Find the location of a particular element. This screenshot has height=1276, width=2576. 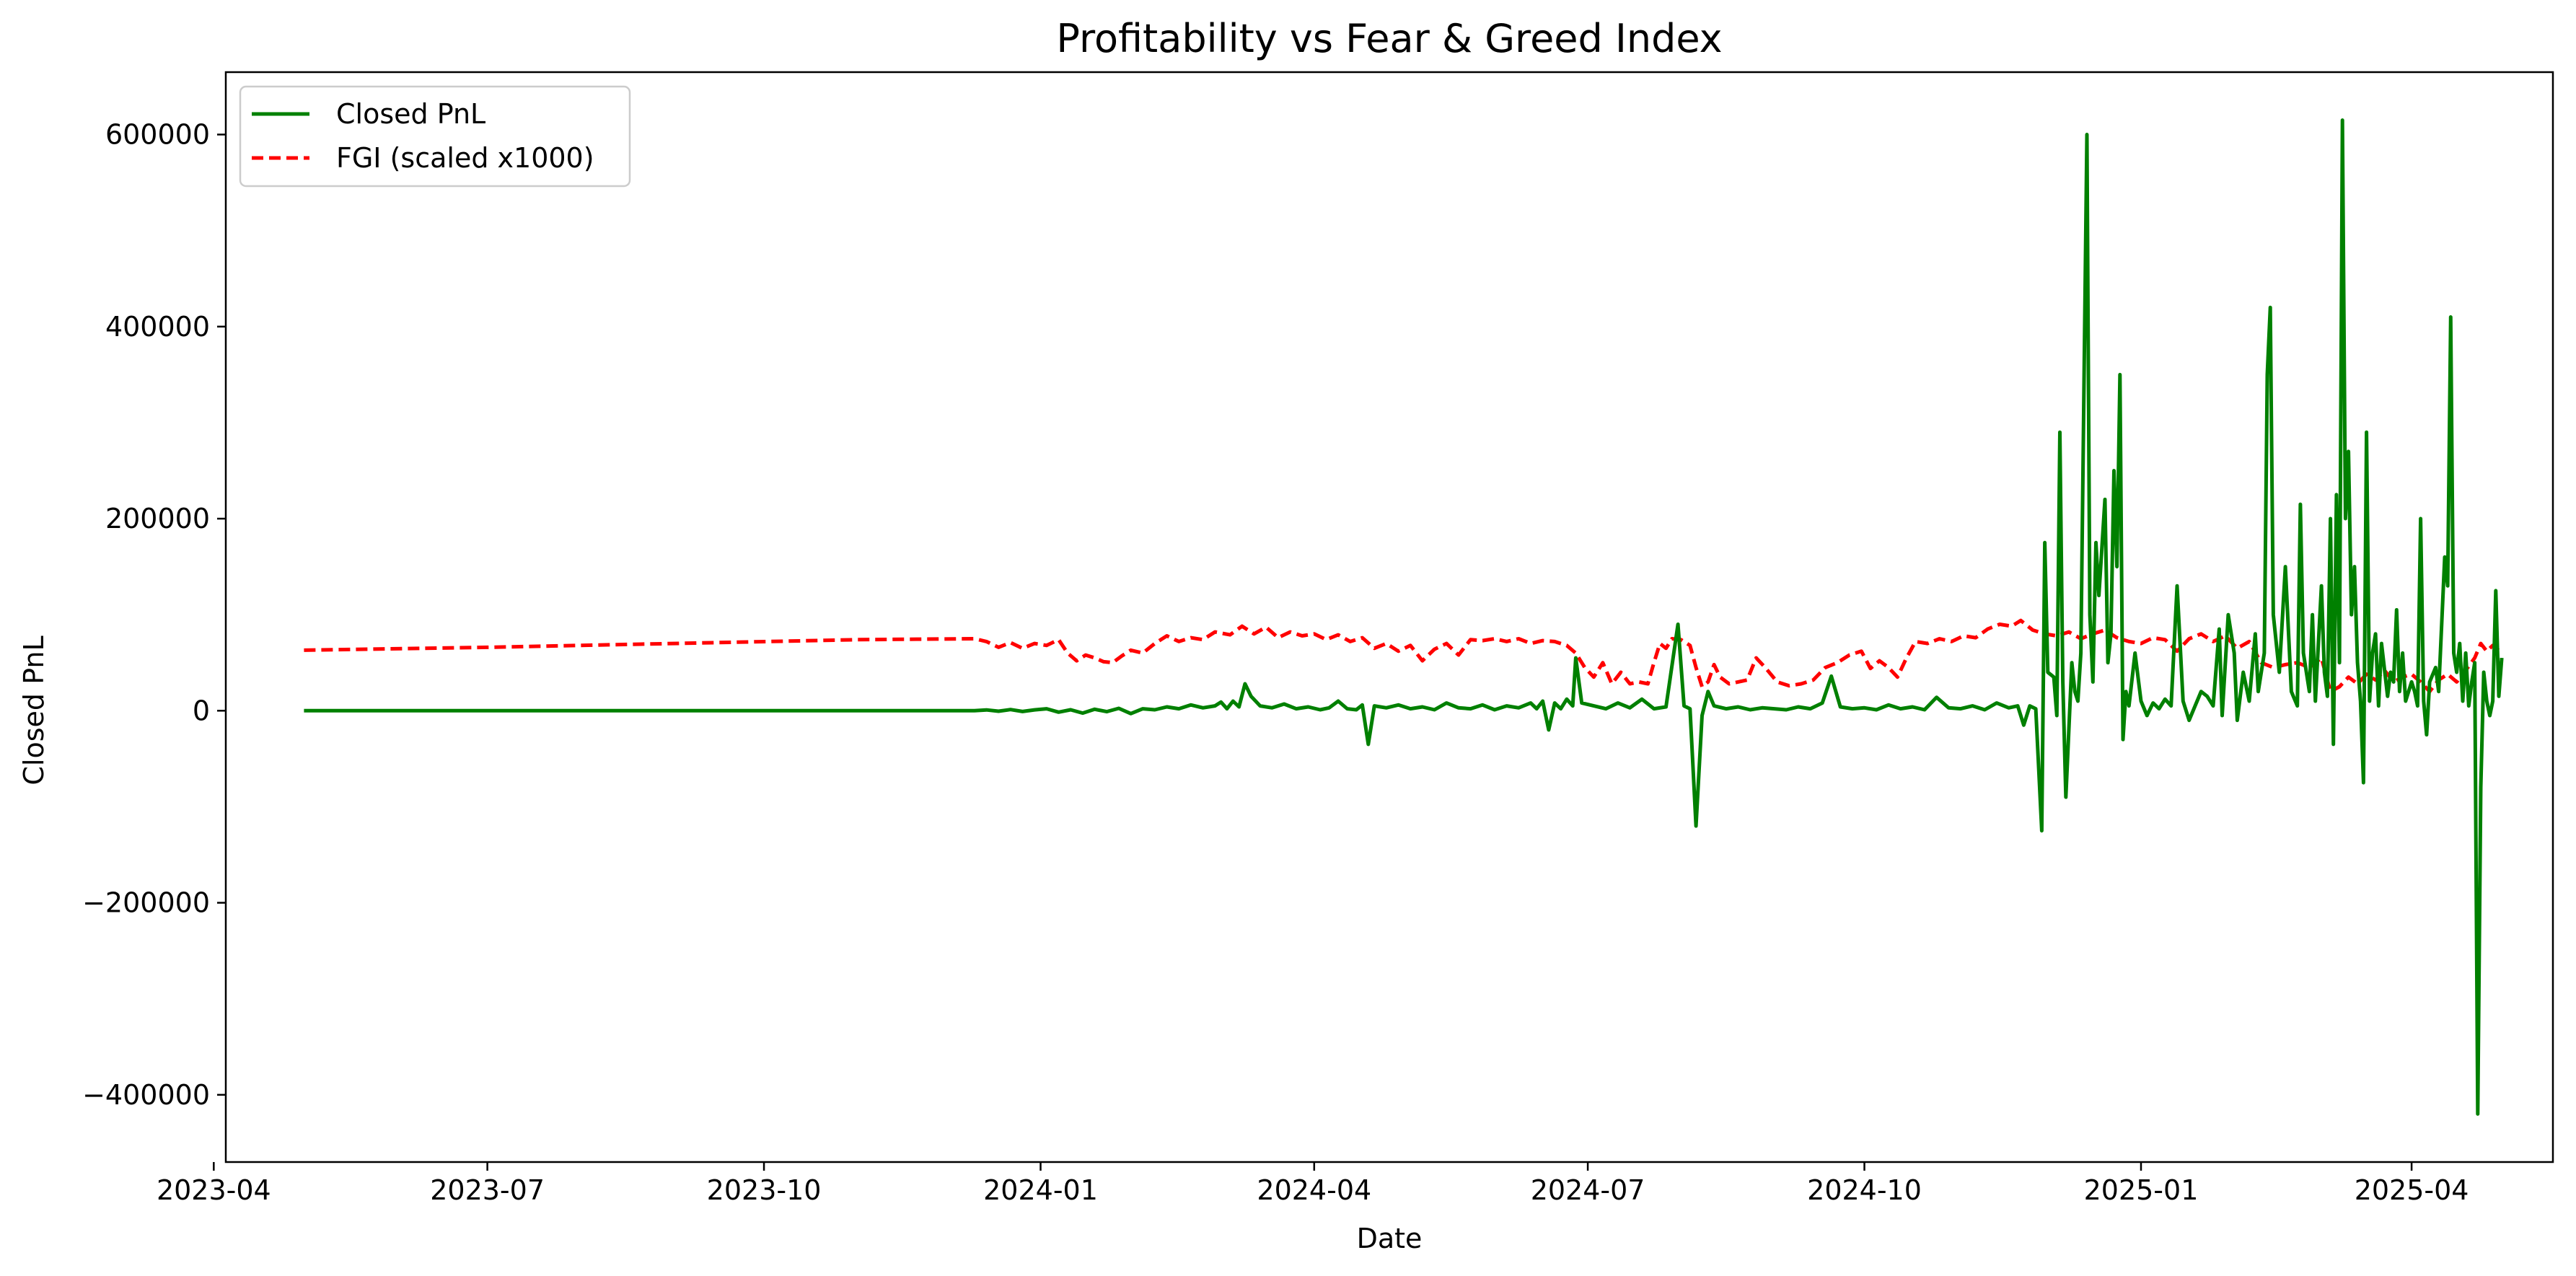

x-axis-label: Date is located at coordinates (1390, 1239).